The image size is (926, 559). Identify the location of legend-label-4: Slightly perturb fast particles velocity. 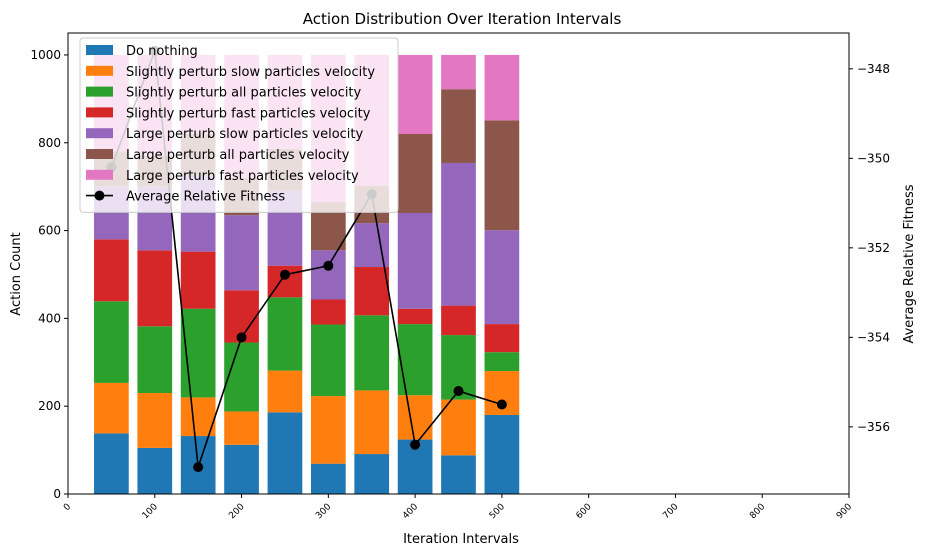
(248, 113).